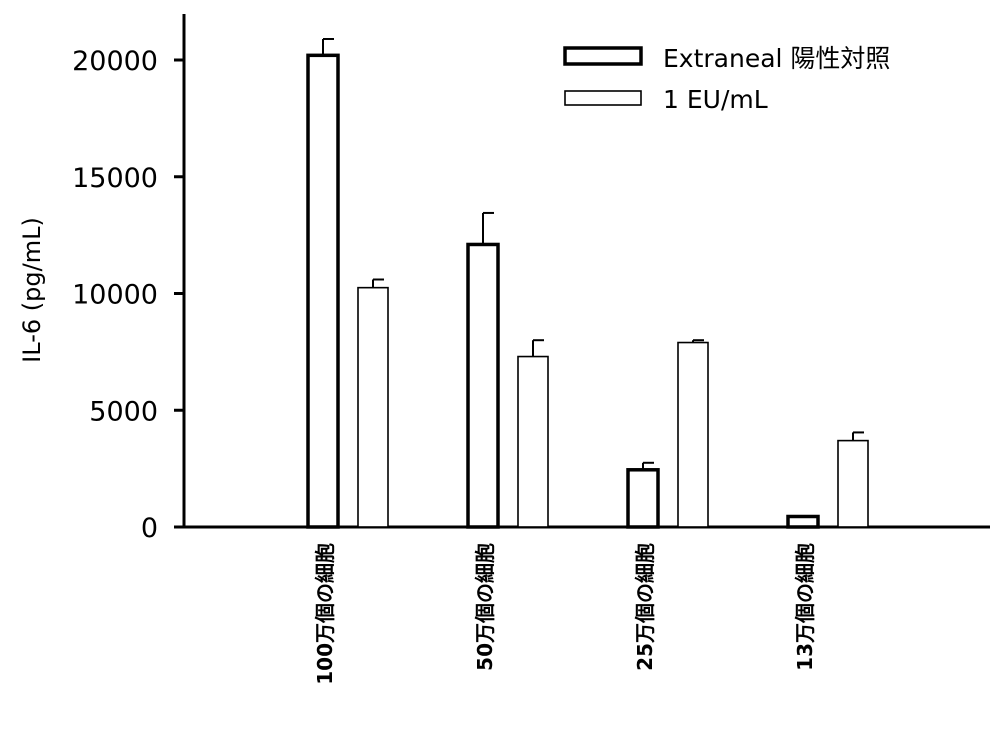  What do you see at coordinates (325, 614) in the screenshot?
I see `category-label: 100万個の細胞` at bounding box center [325, 614].